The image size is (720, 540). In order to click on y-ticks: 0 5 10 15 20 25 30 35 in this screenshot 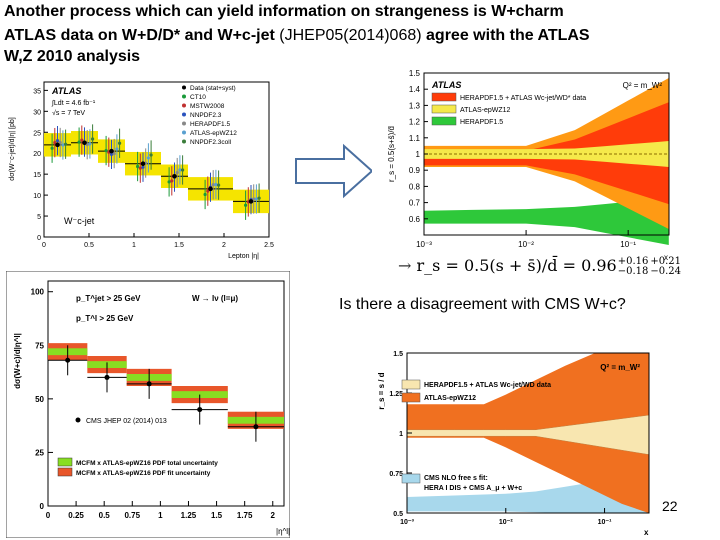, I will do `click(40, 165)`.